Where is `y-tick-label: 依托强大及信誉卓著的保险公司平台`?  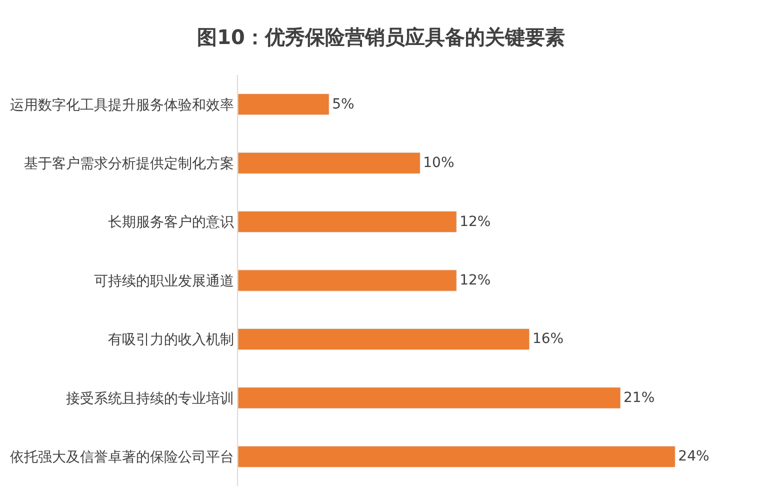 y-tick-label: 依托强大及信誉卓著的保险公司平台 is located at coordinates (122, 458).